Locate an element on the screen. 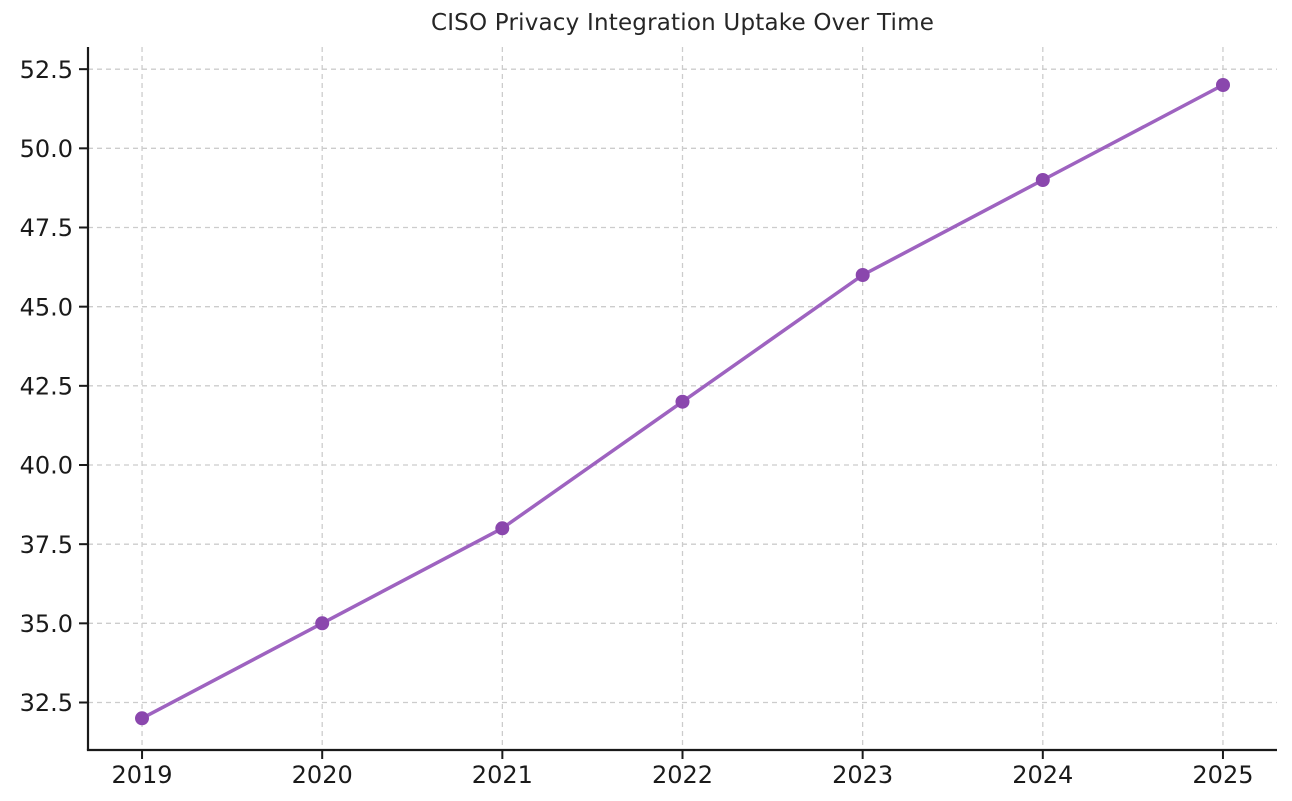 The width and height of the screenshot is (1292, 801). data-point-2023 is located at coordinates (862, 275).